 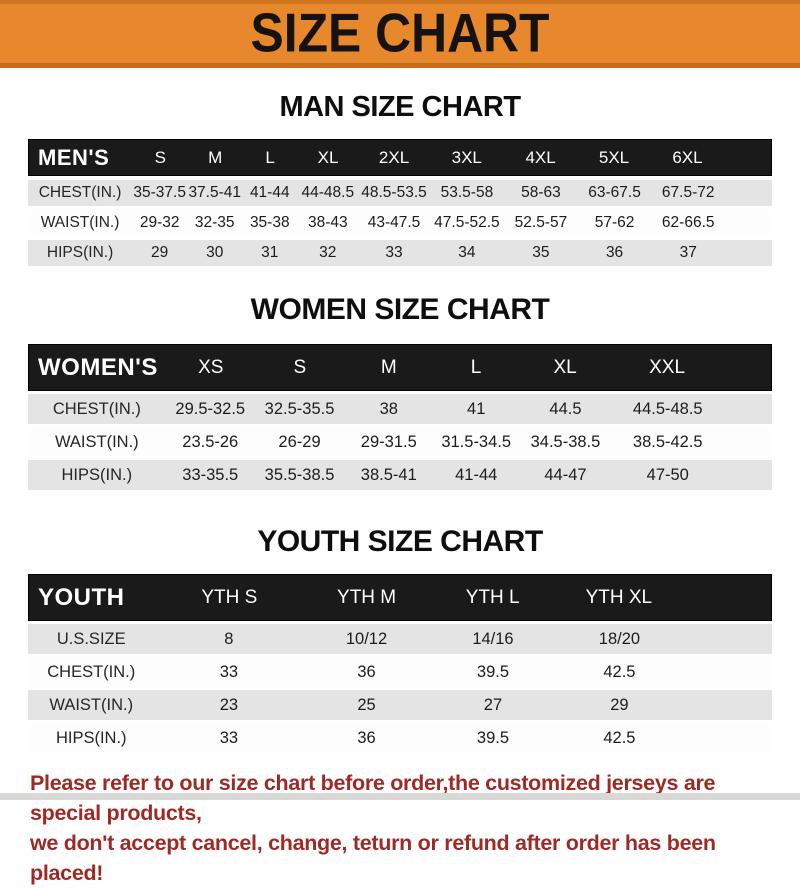 I want to click on mens-value: 44-48.5, so click(x=328, y=192).